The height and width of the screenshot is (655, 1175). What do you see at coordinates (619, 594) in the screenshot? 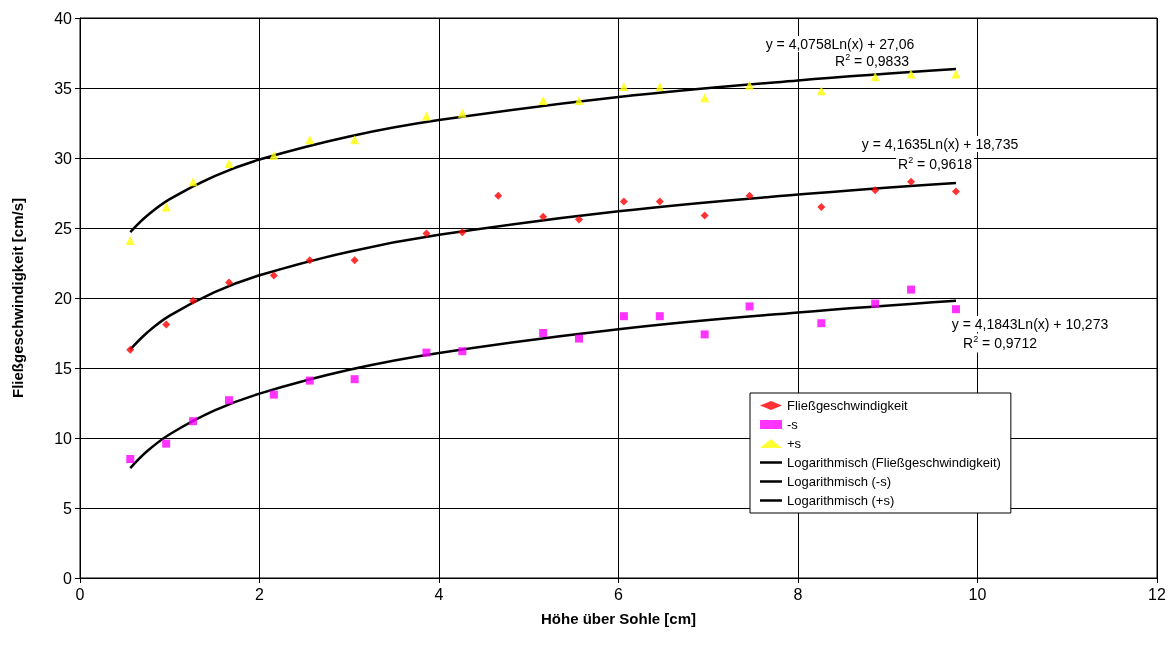
I see `x-tick-label: 6` at bounding box center [619, 594].